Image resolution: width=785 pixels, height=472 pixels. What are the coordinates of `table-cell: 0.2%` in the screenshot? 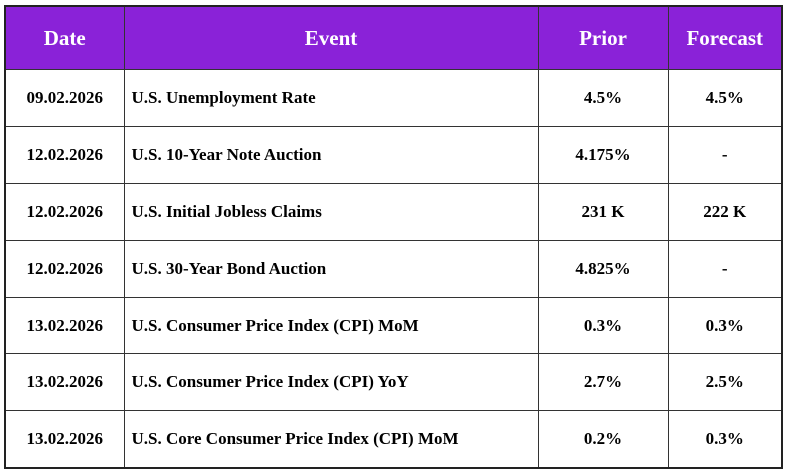 It's located at (603, 439).